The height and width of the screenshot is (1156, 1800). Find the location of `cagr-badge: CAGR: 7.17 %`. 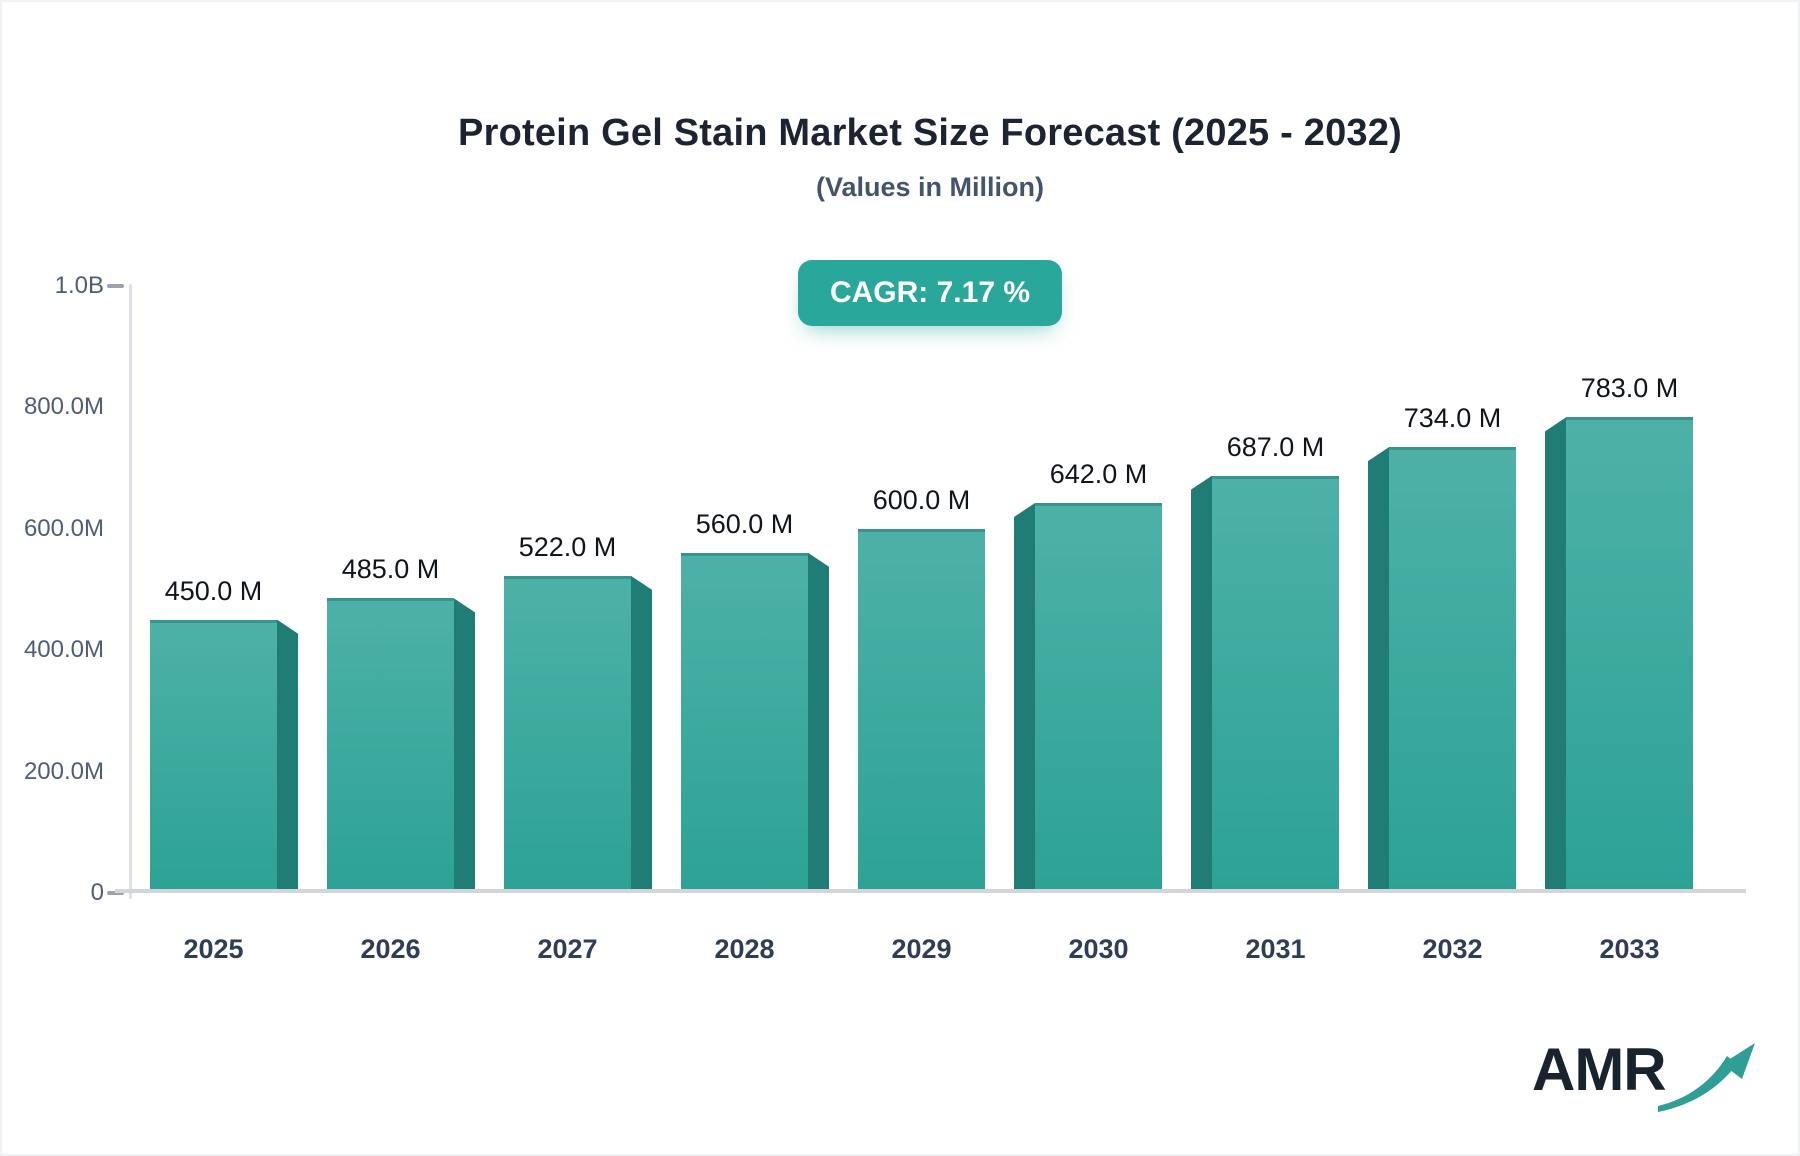

cagr-badge: CAGR: 7.17 % is located at coordinates (930, 293).